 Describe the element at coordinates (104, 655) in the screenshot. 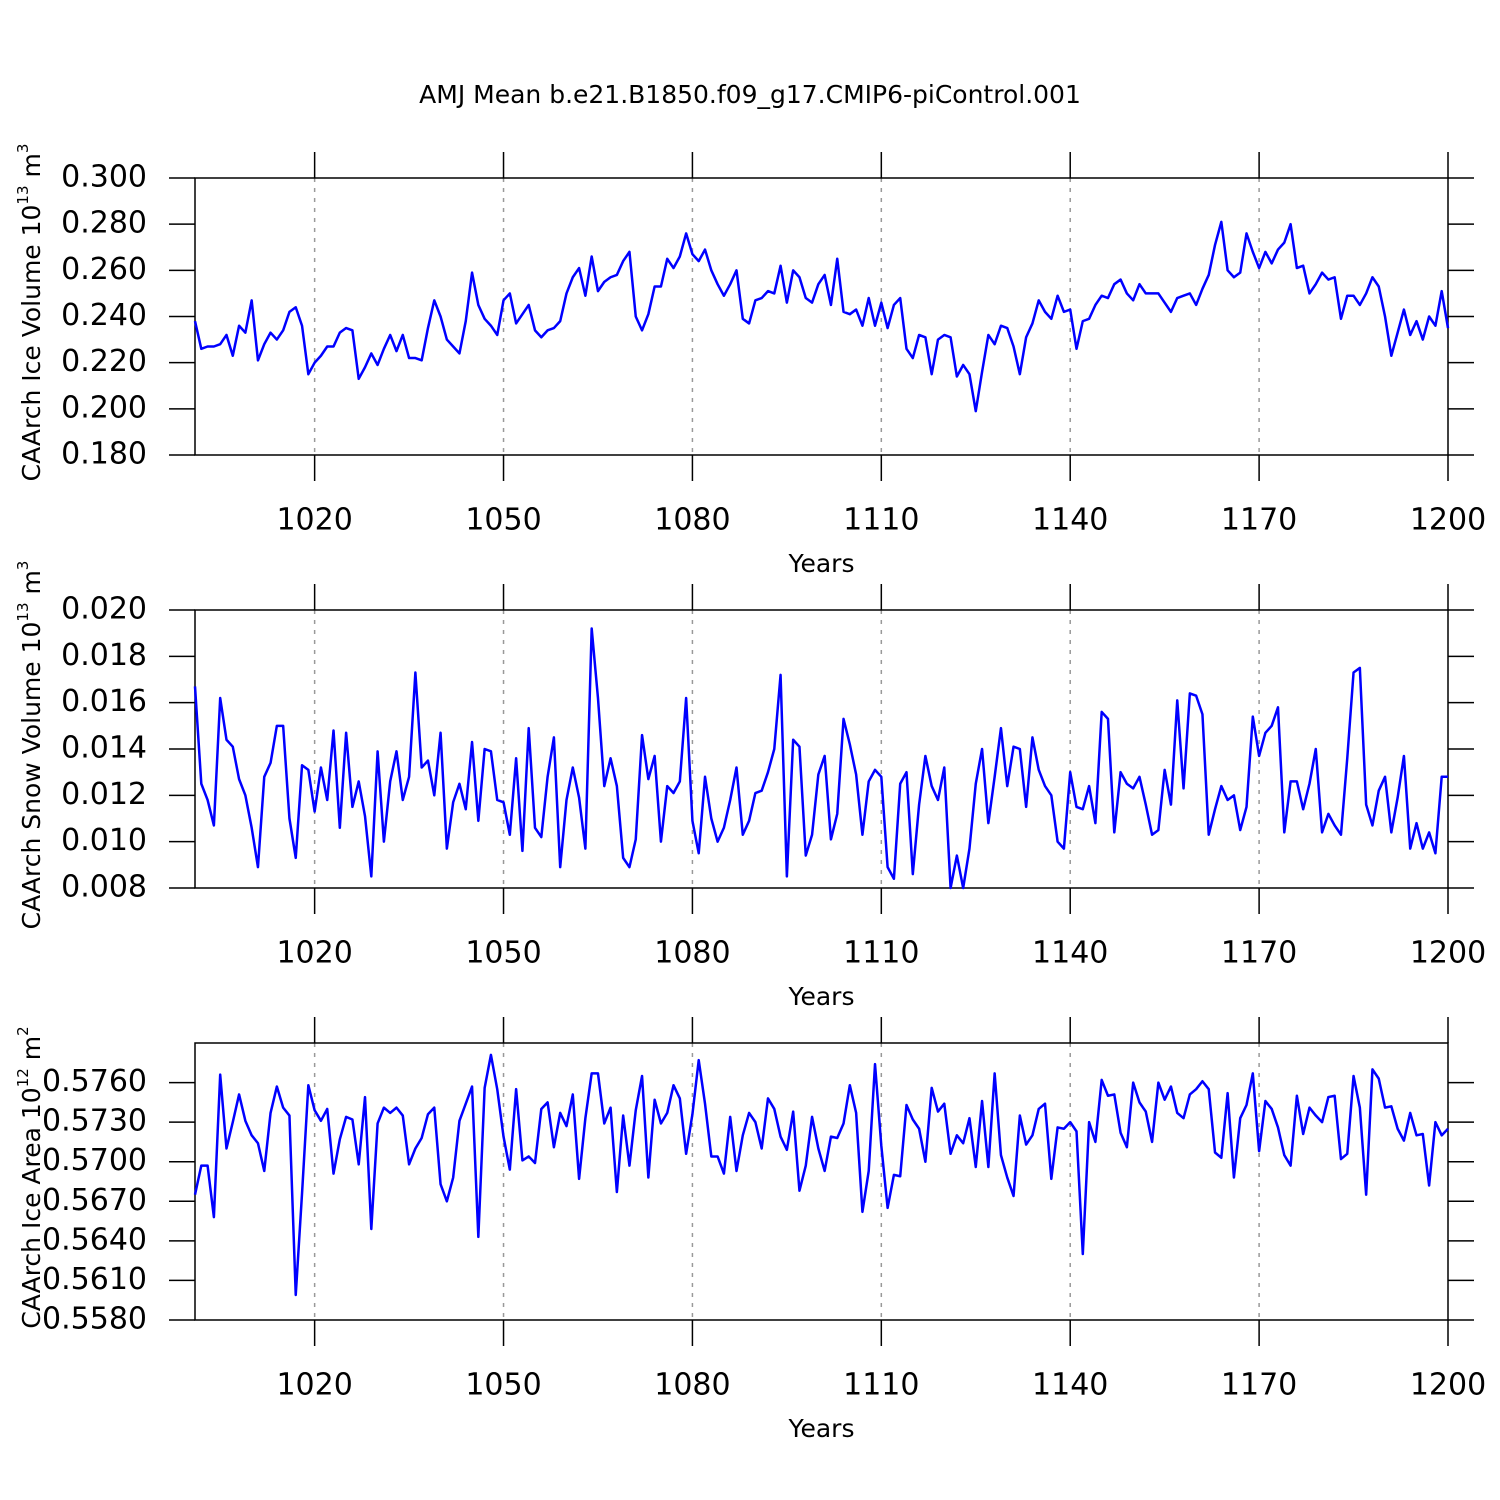

I see `y-tick-label: 0.018` at that location.